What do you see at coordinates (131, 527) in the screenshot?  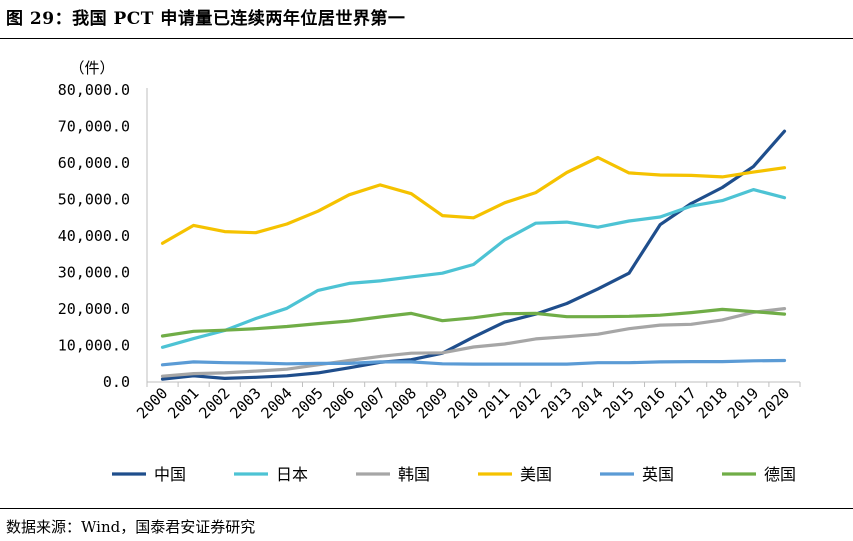 I see `source-note: 数据来源：Wind，国泰君安证券研究` at bounding box center [131, 527].